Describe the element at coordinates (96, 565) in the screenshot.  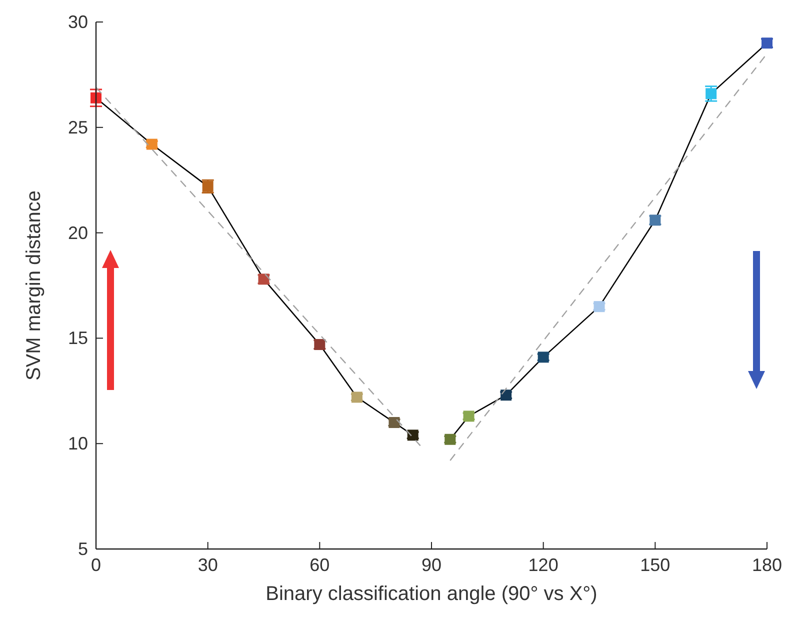
I see `x-tick-label: 0` at that location.